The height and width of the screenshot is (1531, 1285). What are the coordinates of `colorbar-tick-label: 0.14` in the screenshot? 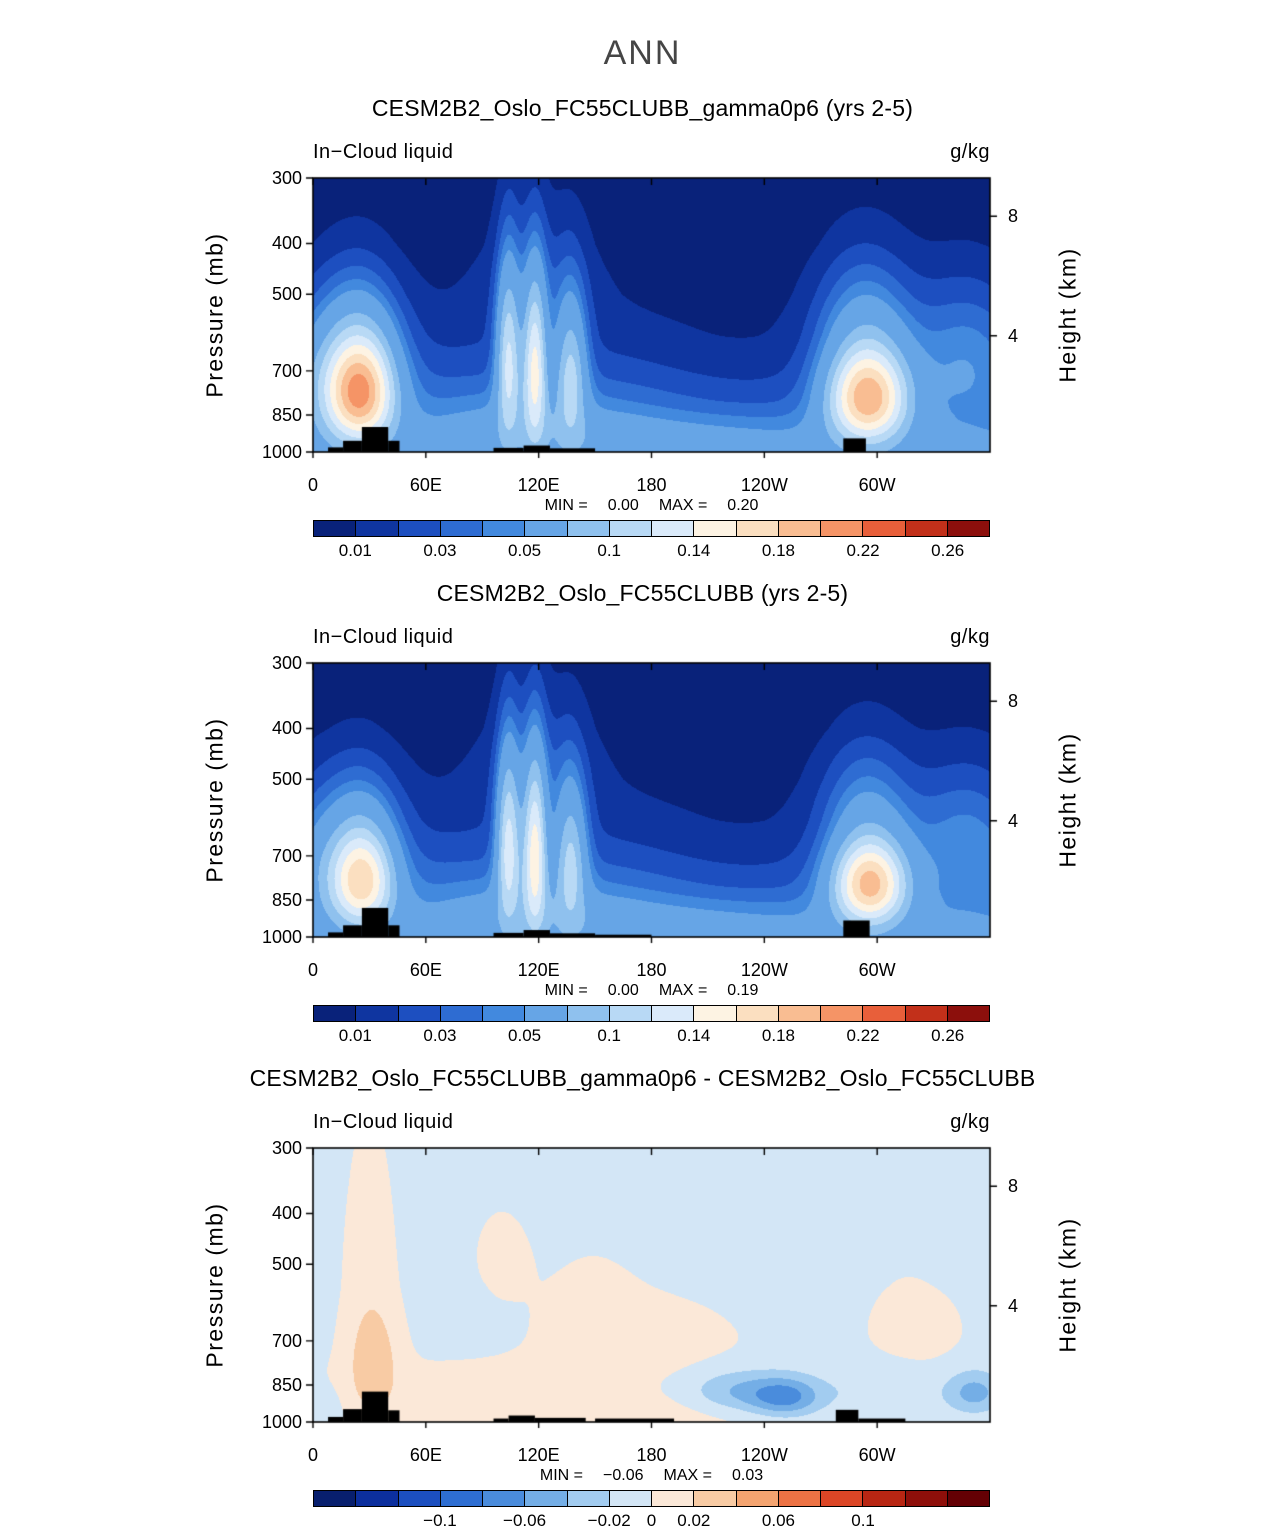 It's located at (694, 550).